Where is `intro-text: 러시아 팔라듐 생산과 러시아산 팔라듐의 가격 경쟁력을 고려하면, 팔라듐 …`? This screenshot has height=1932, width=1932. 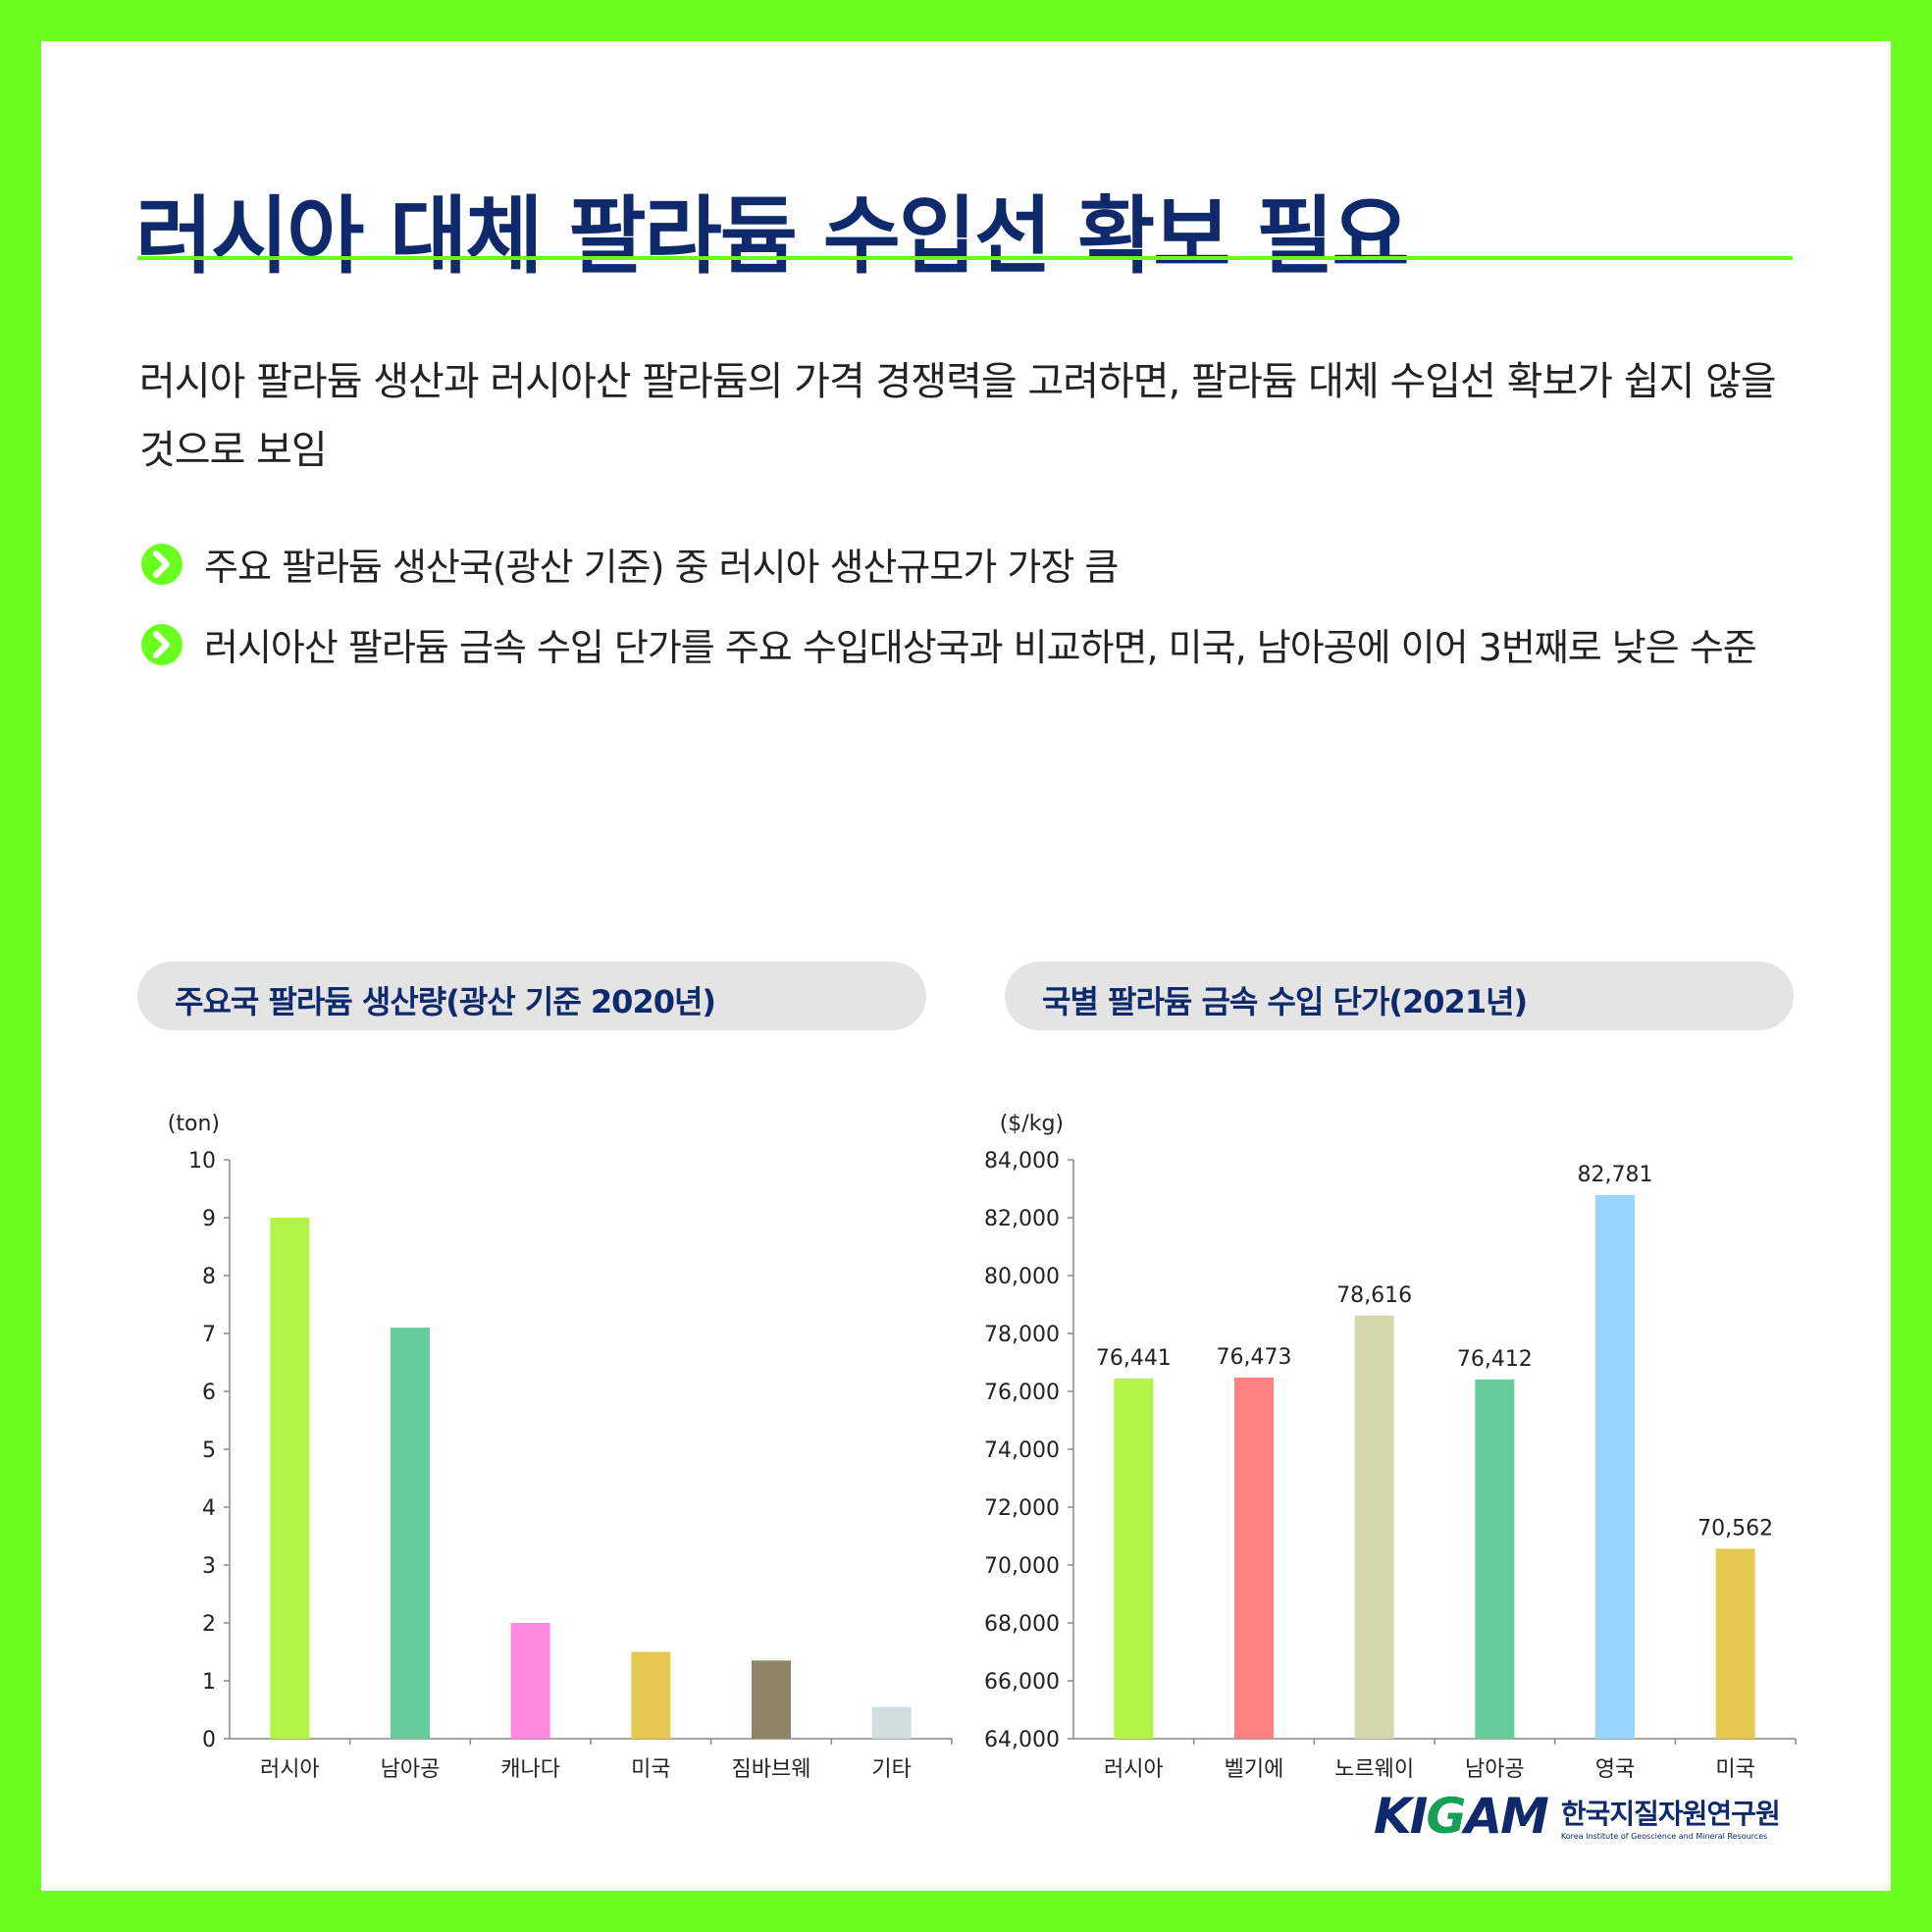
intro-text: 러시아 팔라듐 생산과 러시아산 팔라듐의 가격 경쟁력을 고려하면, 팔라듐 … is located at coordinates (958, 416).